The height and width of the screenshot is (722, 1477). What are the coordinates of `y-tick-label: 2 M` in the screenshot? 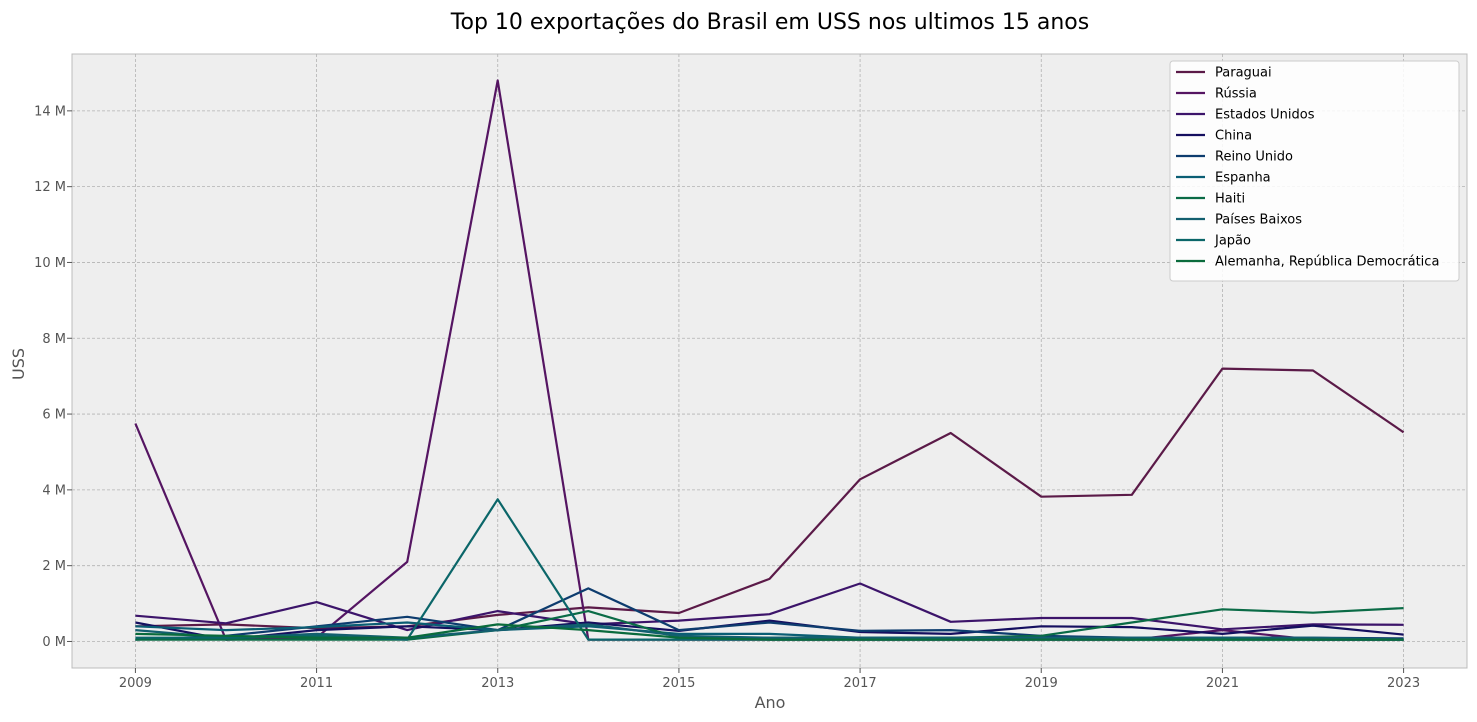 It's located at (54, 566).